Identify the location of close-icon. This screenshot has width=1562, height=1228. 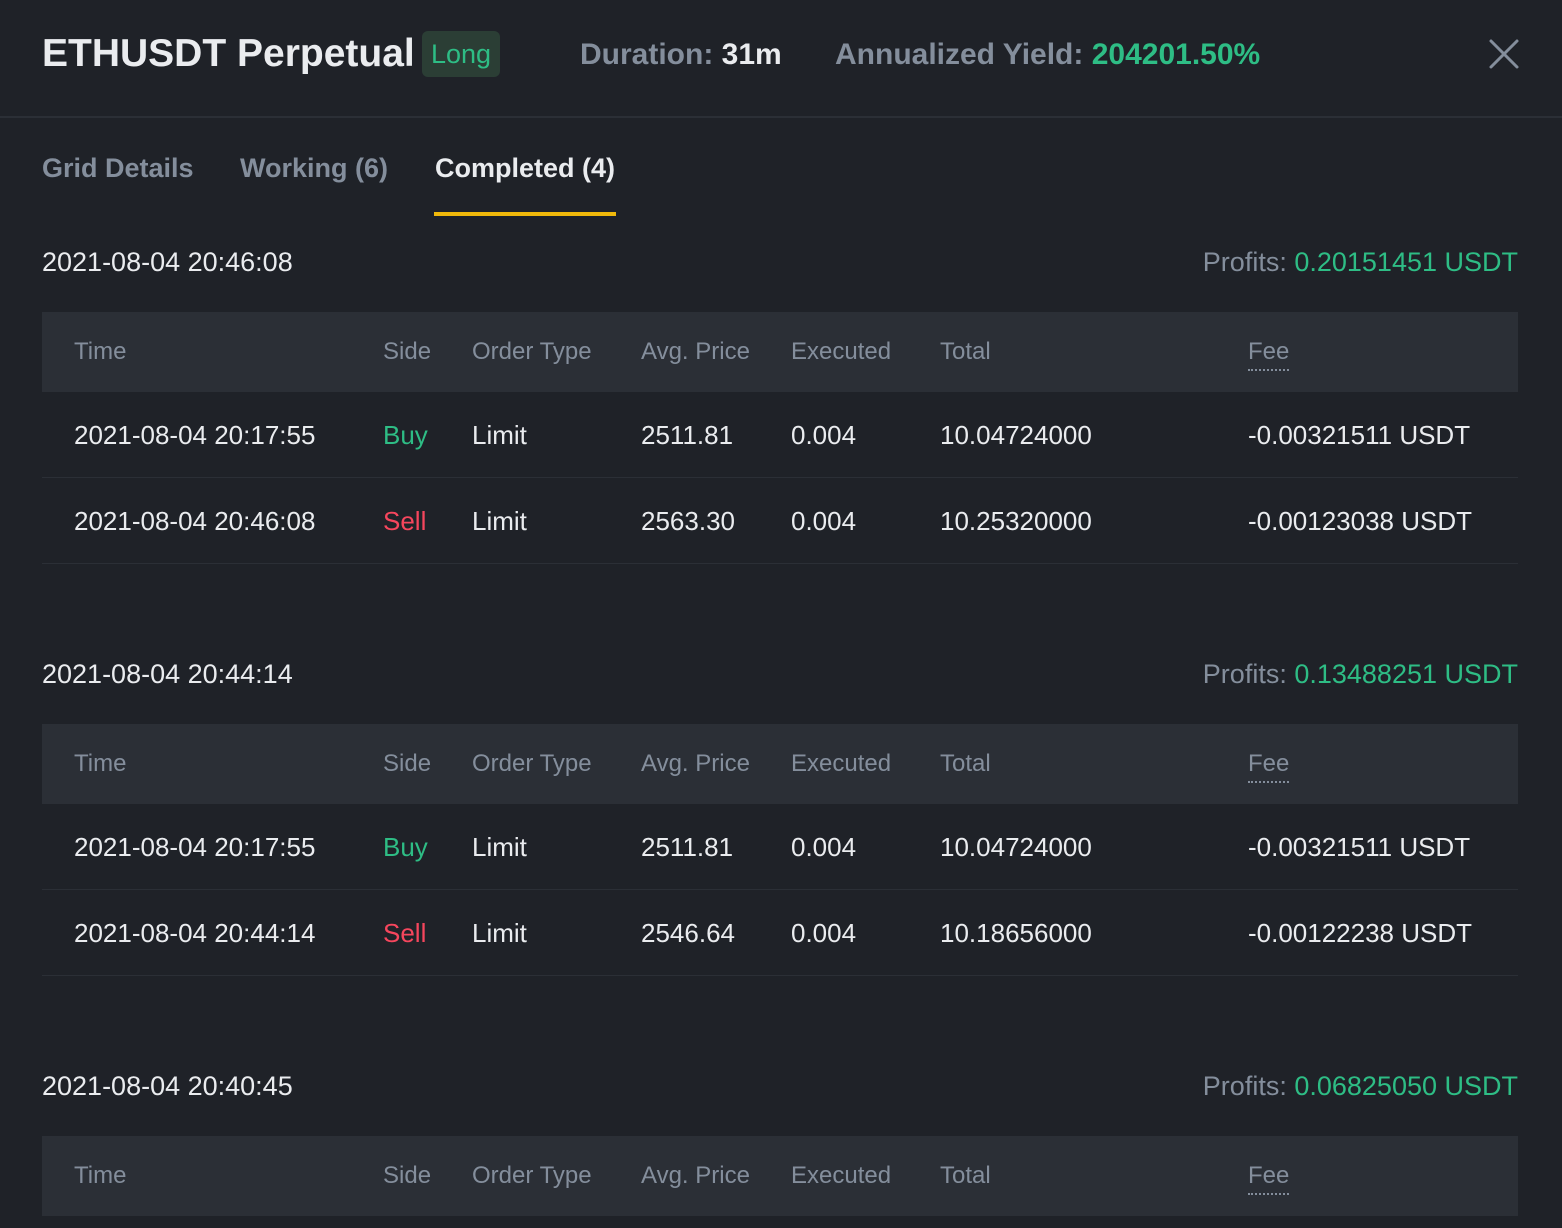
(1504, 54).